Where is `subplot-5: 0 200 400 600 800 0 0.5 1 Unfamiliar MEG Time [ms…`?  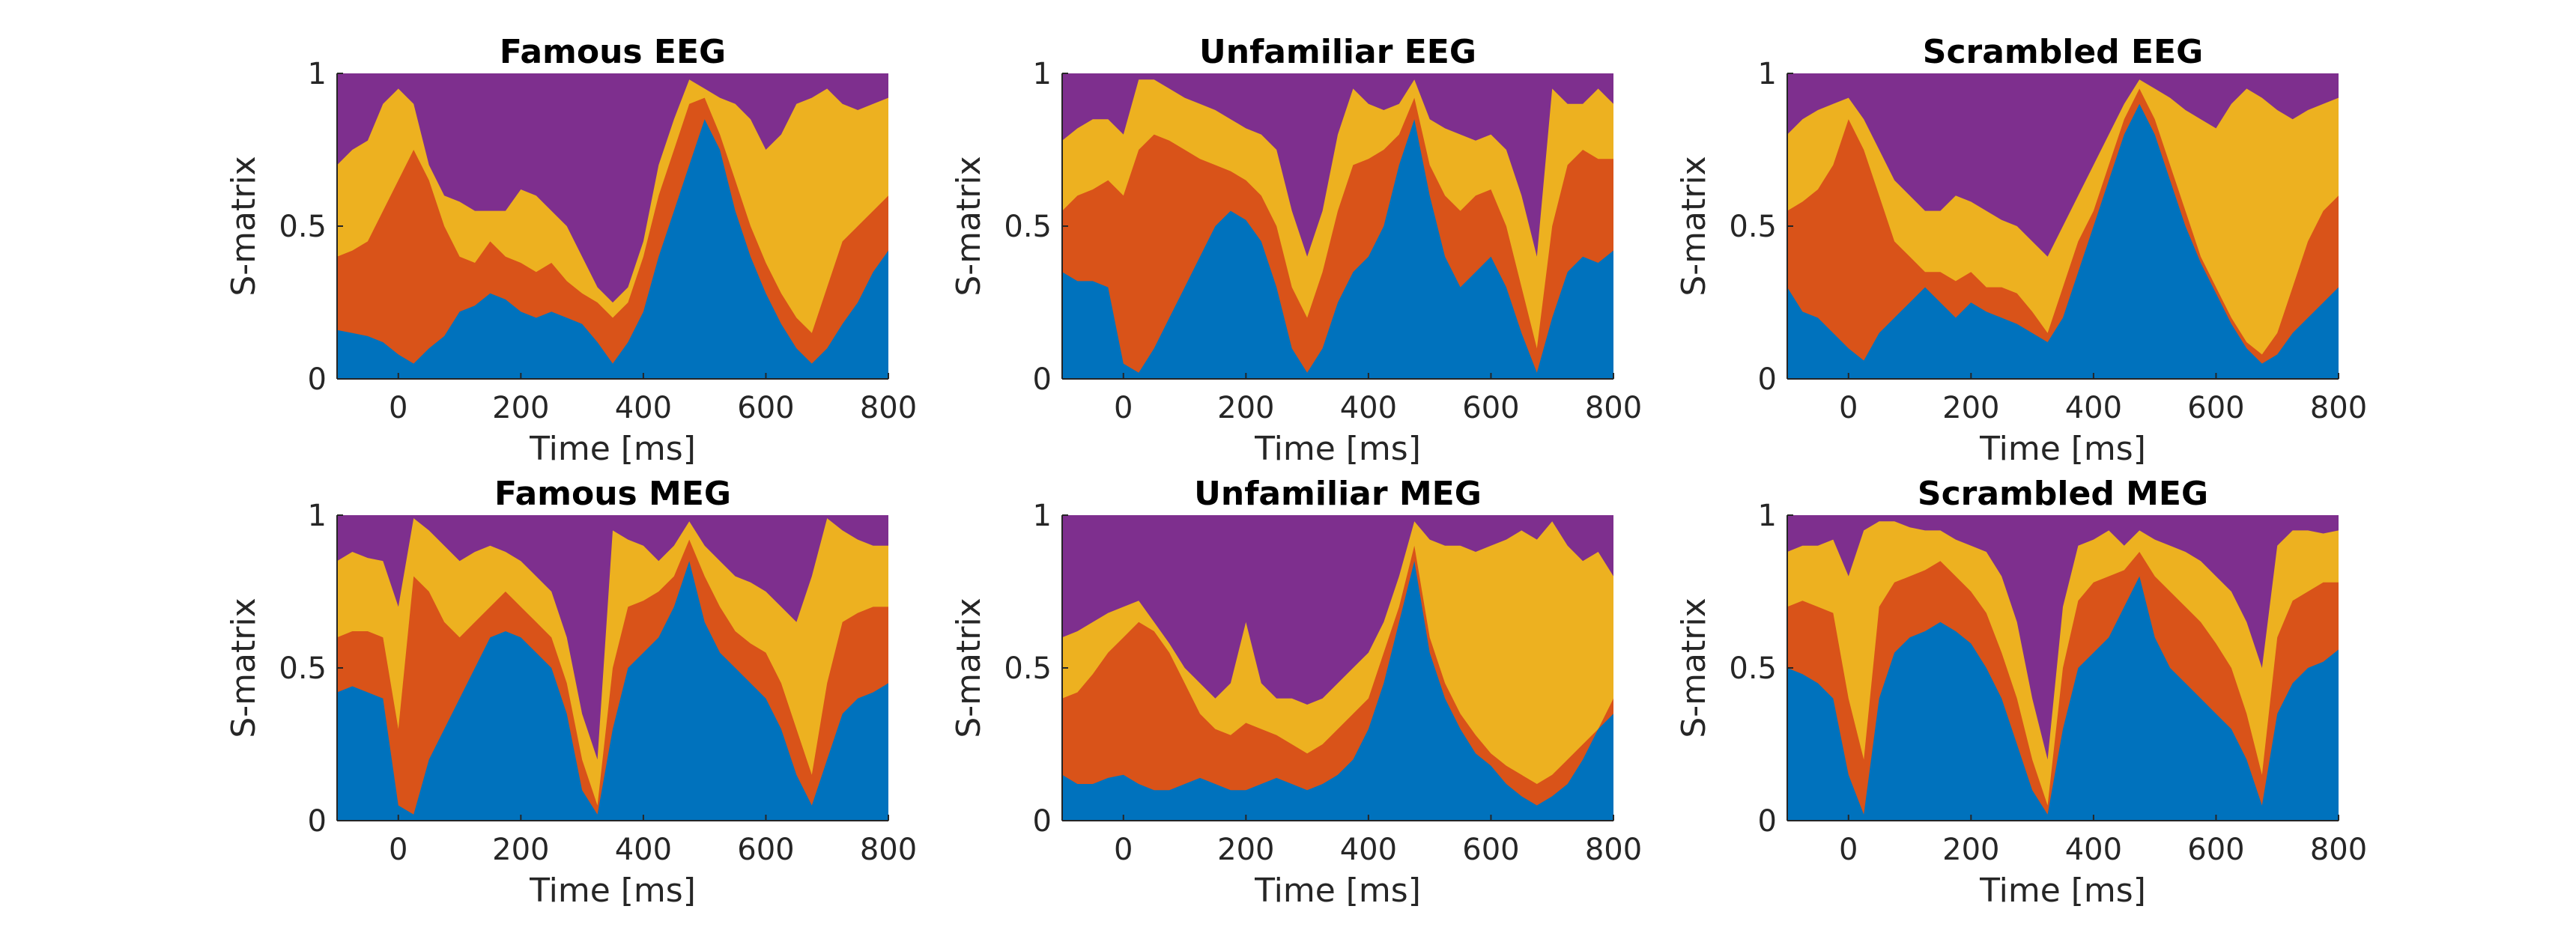 subplot-5: 0 200 400 600 800 0 0.5 1 Unfamiliar MEG Time [ms… is located at coordinates (1296, 692).